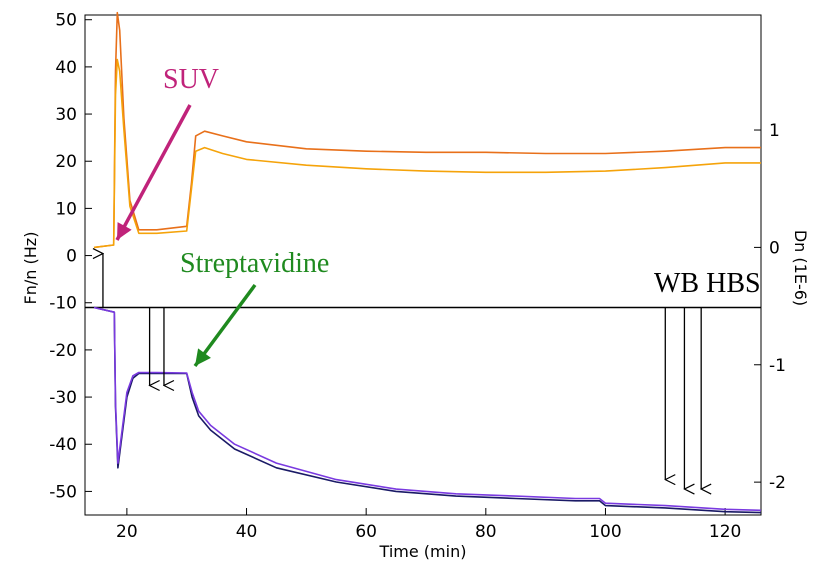 This screenshot has width=818, height=564. I want to click on y-tick-label-left: -10, so click(63, 304).